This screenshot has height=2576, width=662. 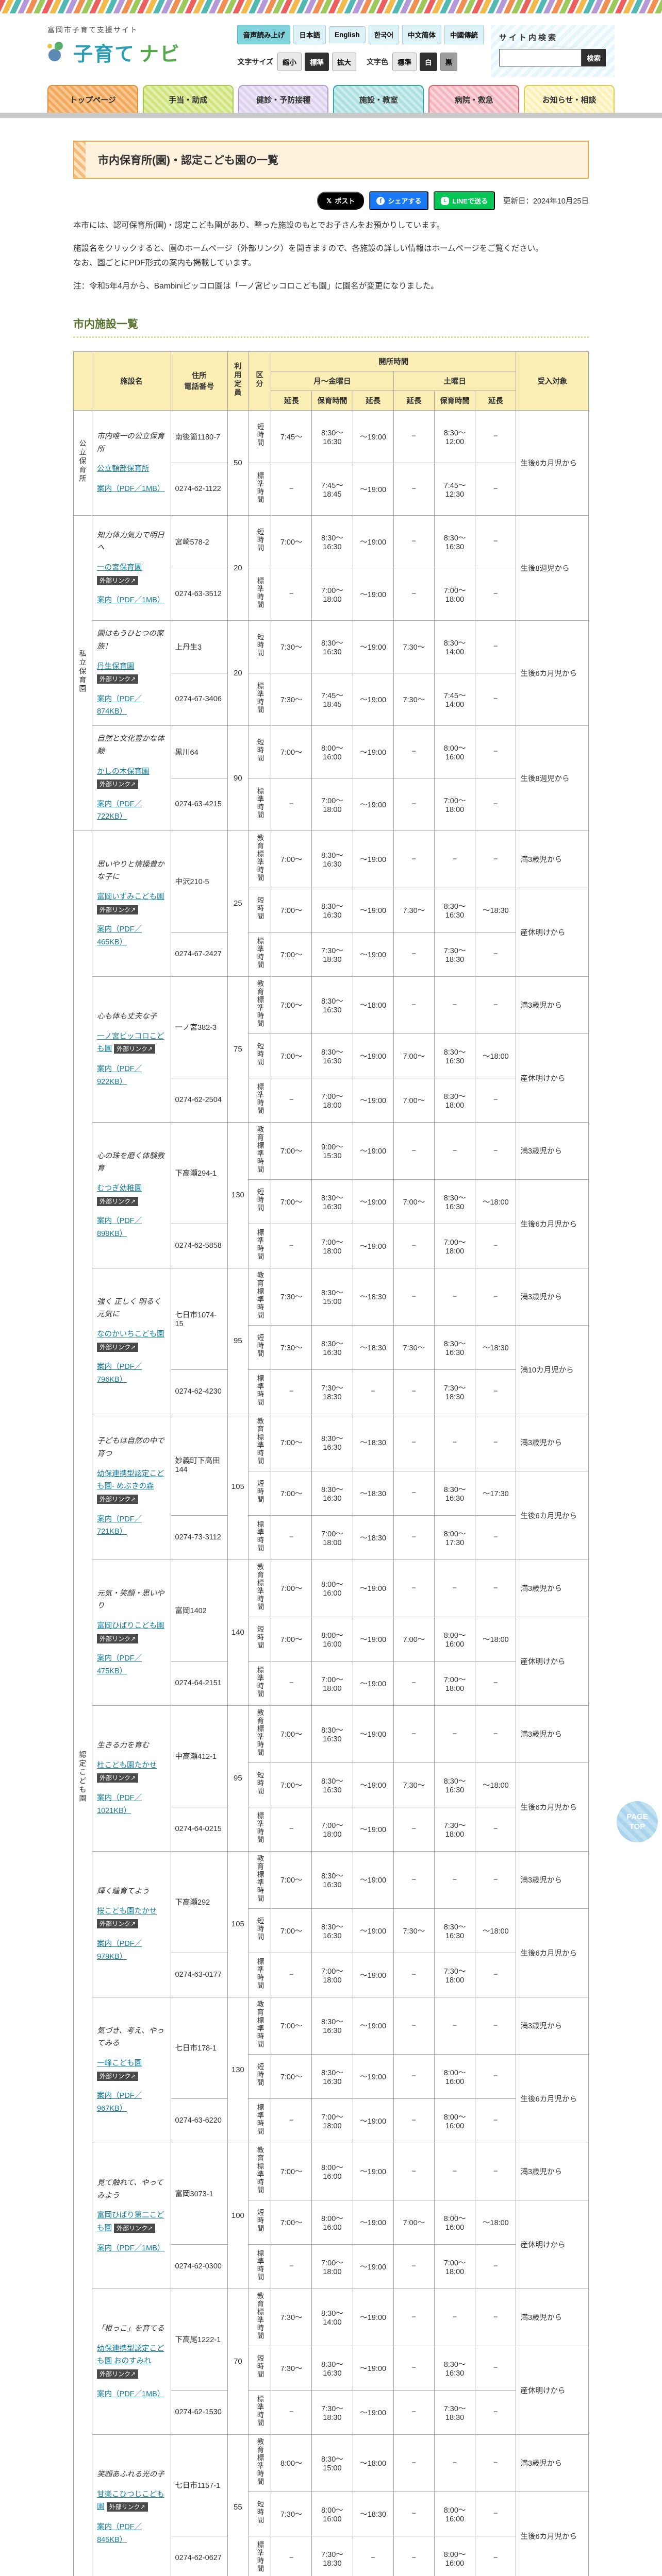 I want to click on facility-pdf-link: 案内（PDF／898KB）, so click(x=119, y=1227).